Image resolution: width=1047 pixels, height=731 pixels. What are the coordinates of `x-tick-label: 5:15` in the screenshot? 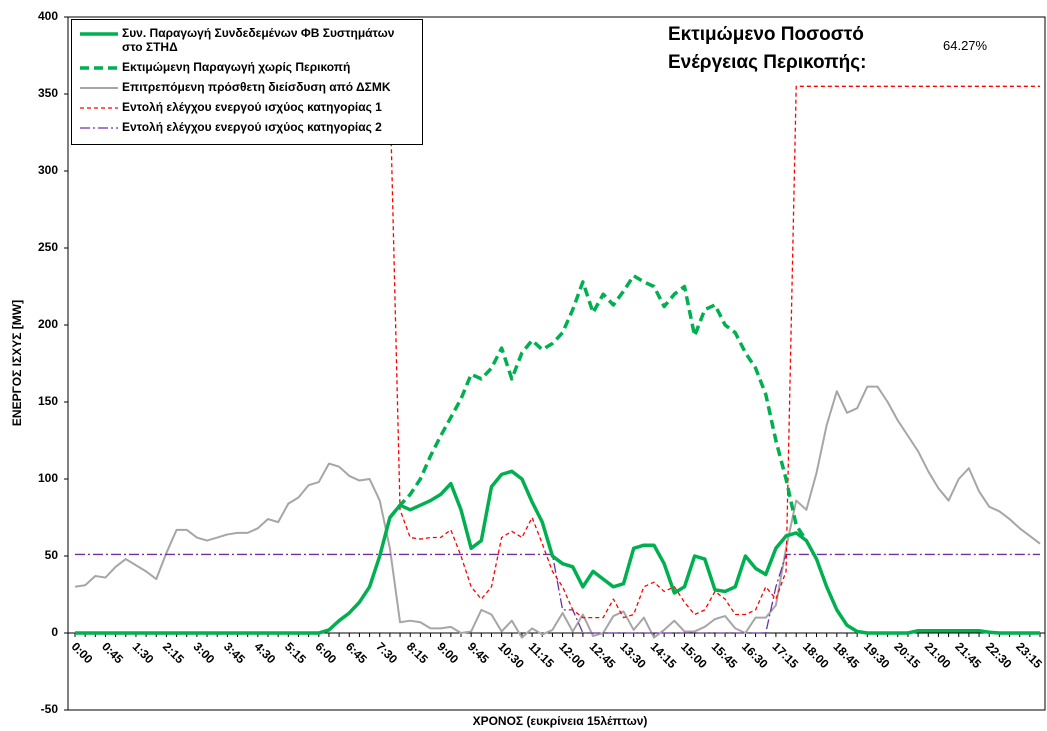 It's located at (295, 652).